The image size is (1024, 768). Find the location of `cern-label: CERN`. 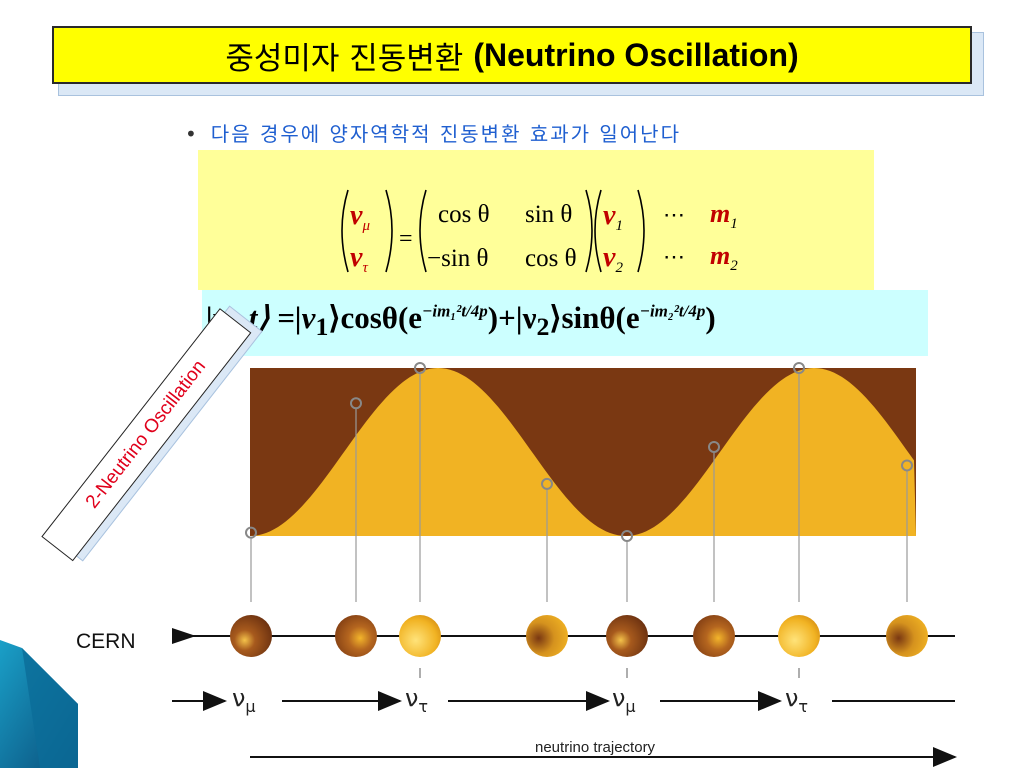

cern-label: CERN is located at coordinates (106, 641).